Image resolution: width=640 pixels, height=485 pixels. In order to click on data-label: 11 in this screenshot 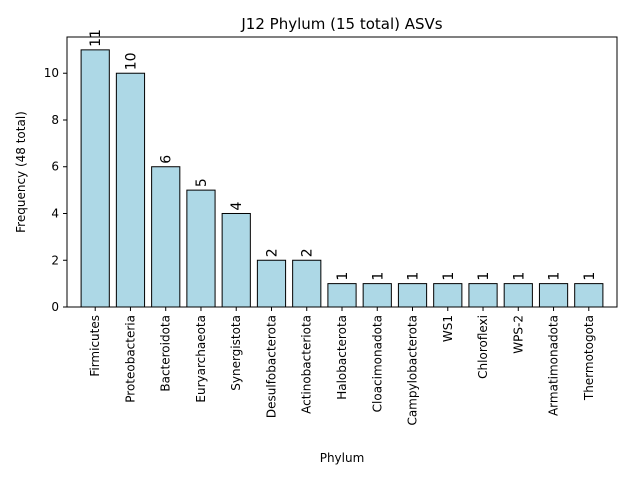, I will do `click(96, 38)`.